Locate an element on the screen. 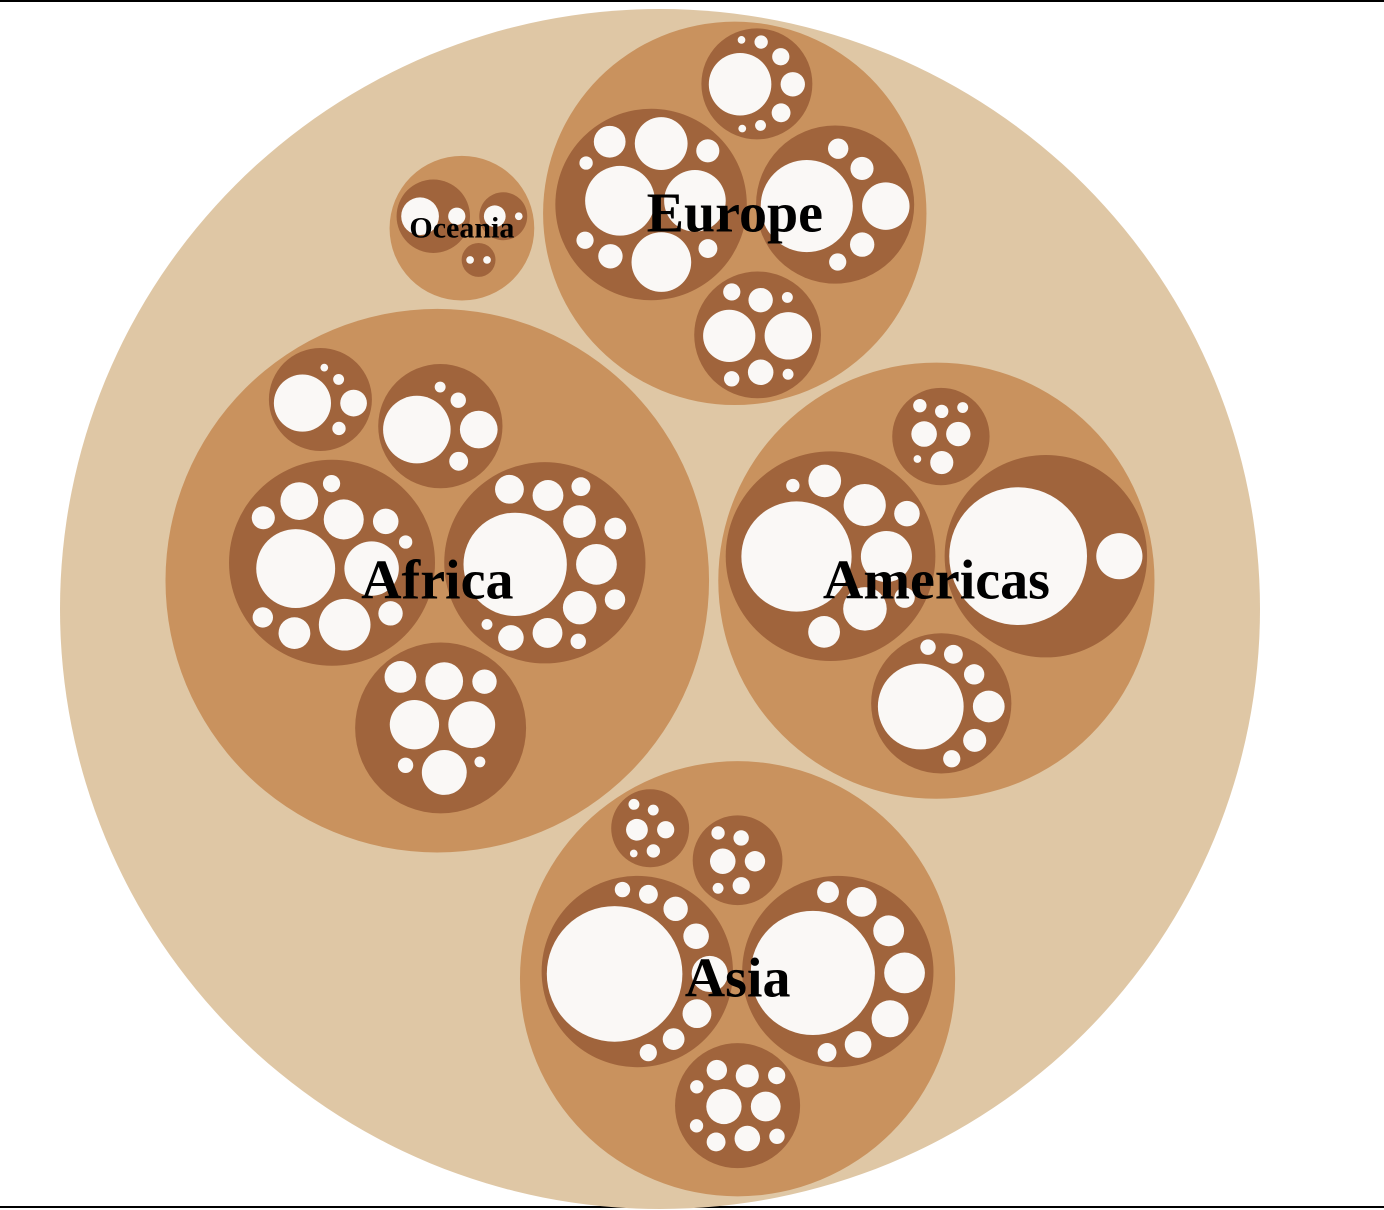  region-label-oceania: Oceania is located at coordinates (461, 228).